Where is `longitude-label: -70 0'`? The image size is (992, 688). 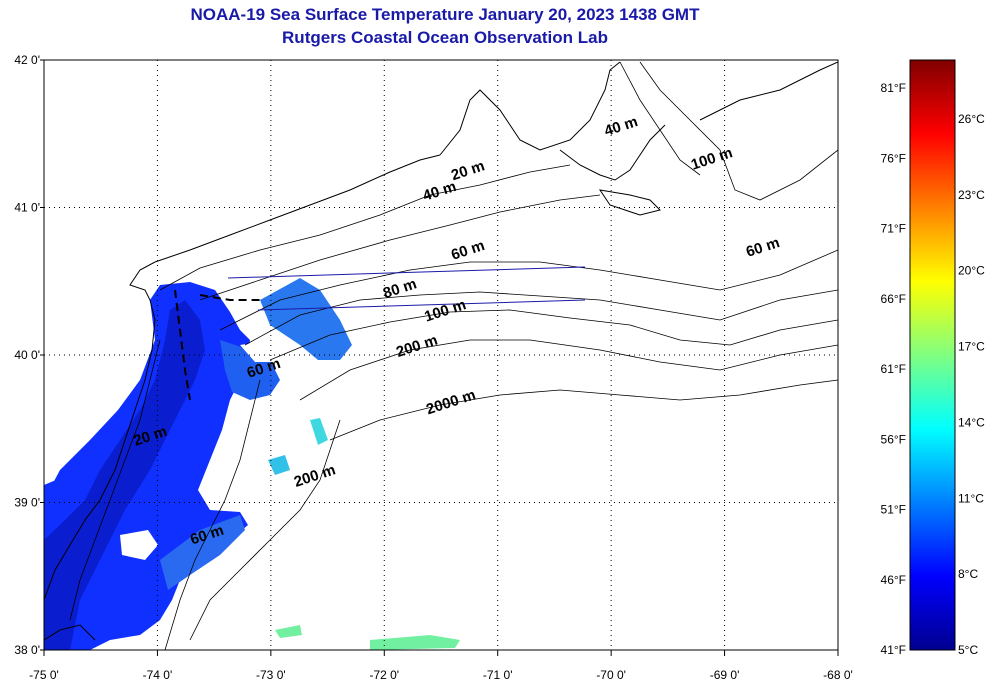
longitude-label: -70 0' is located at coordinates (611, 675).